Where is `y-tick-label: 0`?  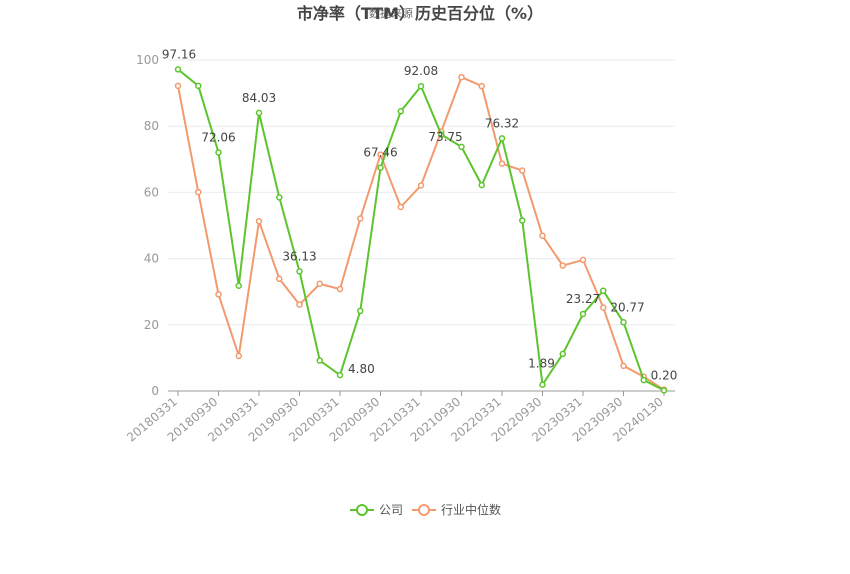 y-tick-label: 0 is located at coordinates (155, 391).